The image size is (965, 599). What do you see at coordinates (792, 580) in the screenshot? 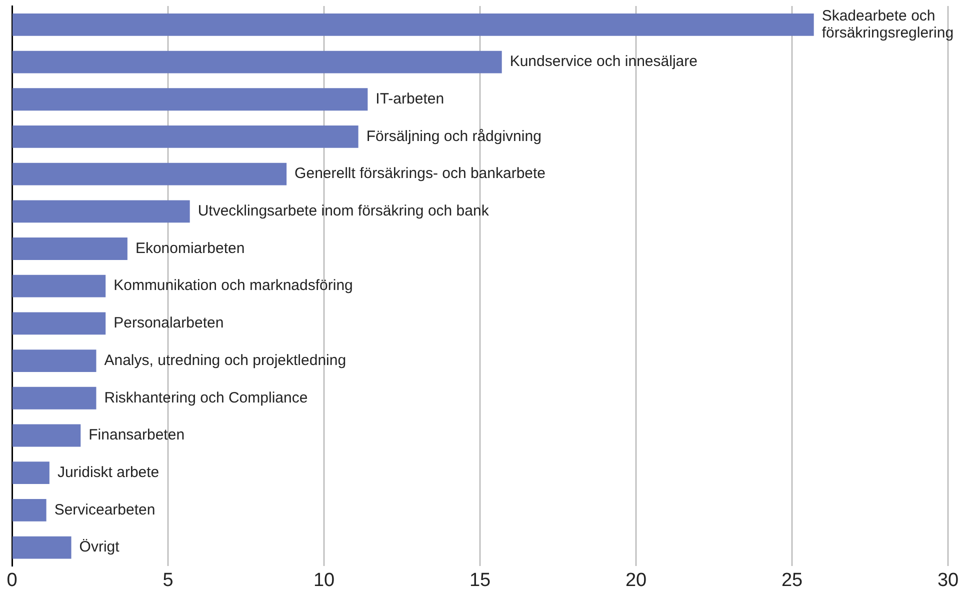
I see `x-tick-label: 25` at bounding box center [792, 580].